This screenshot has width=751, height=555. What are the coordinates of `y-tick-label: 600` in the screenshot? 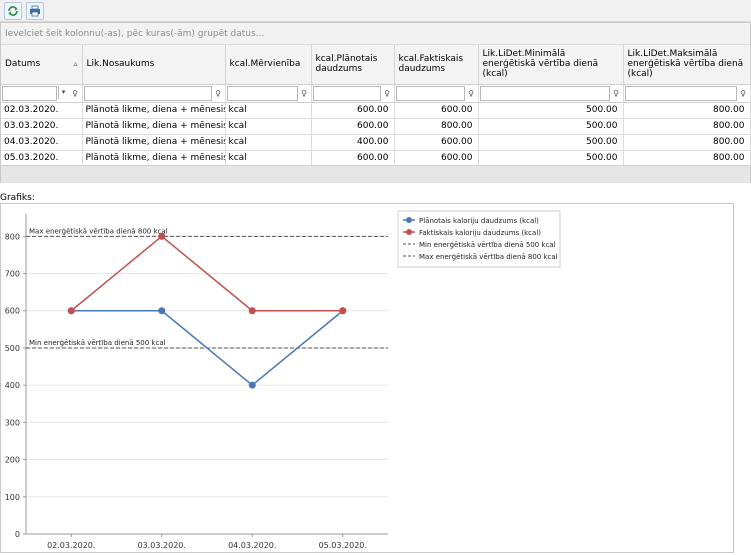 It's located at (12, 311).